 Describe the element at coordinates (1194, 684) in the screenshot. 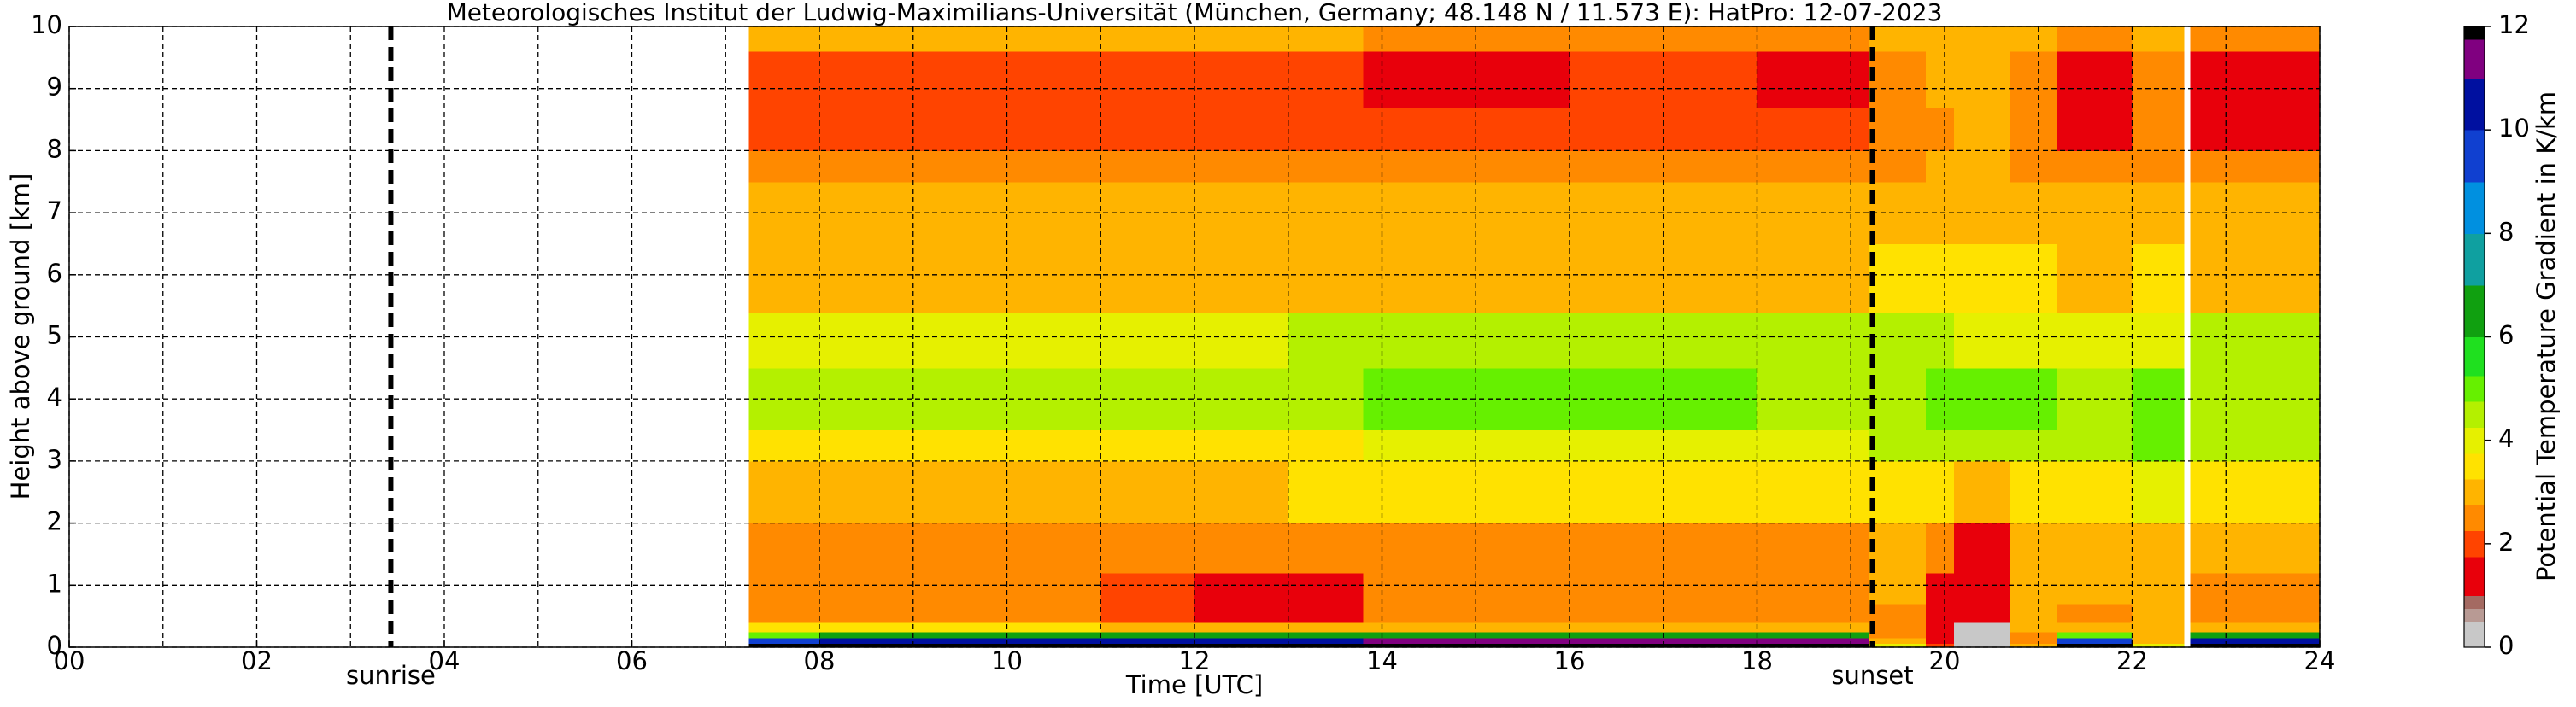

I see `x-axis-label: Time [UTC]` at that location.